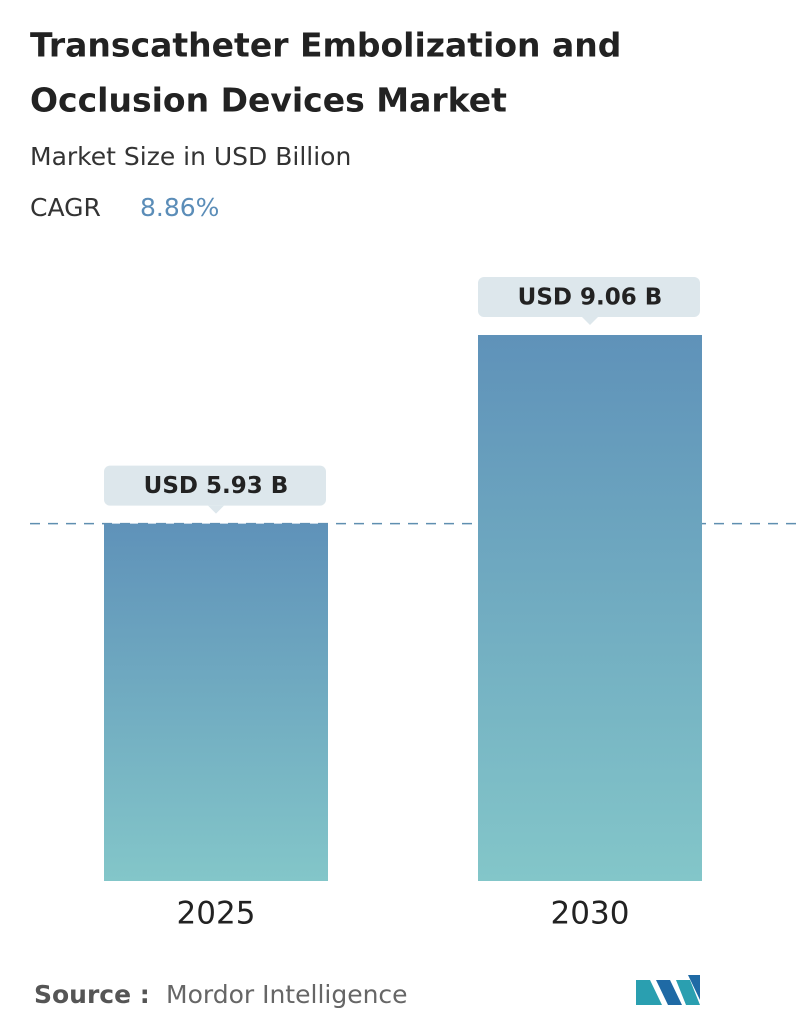 Image resolution: width=796 pixels, height=1034 pixels. What do you see at coordinates (179, 207) in the screenshot?
I see `cagr-value: 8.86%` at bounding box center [179, 207].